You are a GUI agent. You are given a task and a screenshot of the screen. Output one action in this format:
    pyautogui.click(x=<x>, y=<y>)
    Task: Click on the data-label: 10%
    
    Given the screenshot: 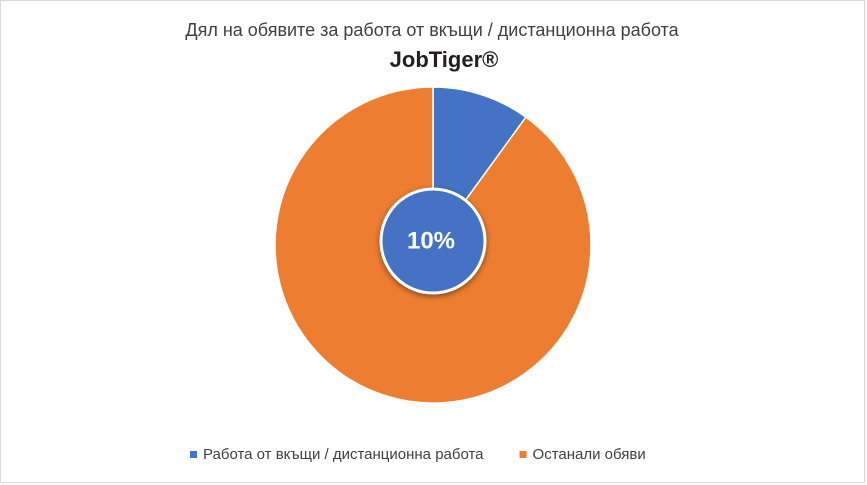 What is the action you would take?
    pyautogui.click(x=431, y=240)
    